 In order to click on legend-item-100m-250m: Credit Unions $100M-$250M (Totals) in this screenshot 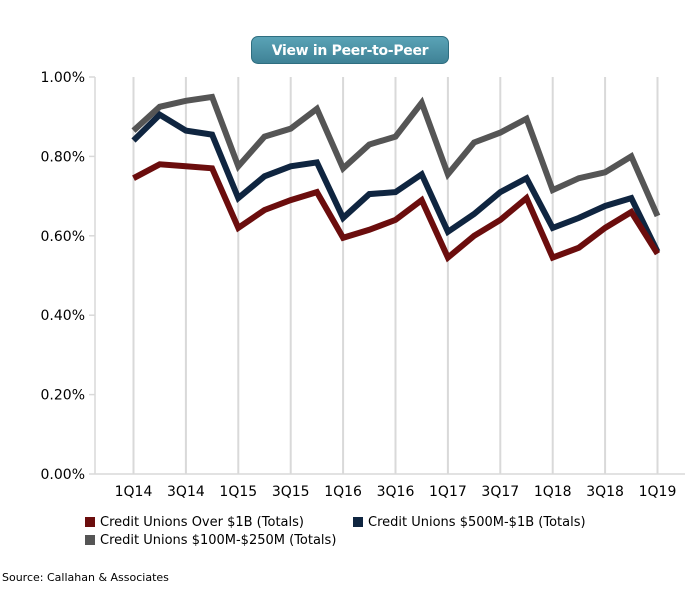, I will do `click(210, 540)`.